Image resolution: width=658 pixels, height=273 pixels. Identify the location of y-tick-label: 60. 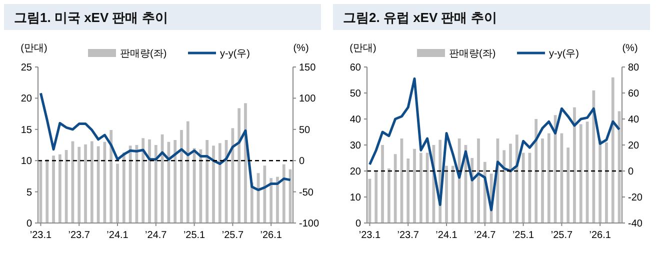
(356, 68).